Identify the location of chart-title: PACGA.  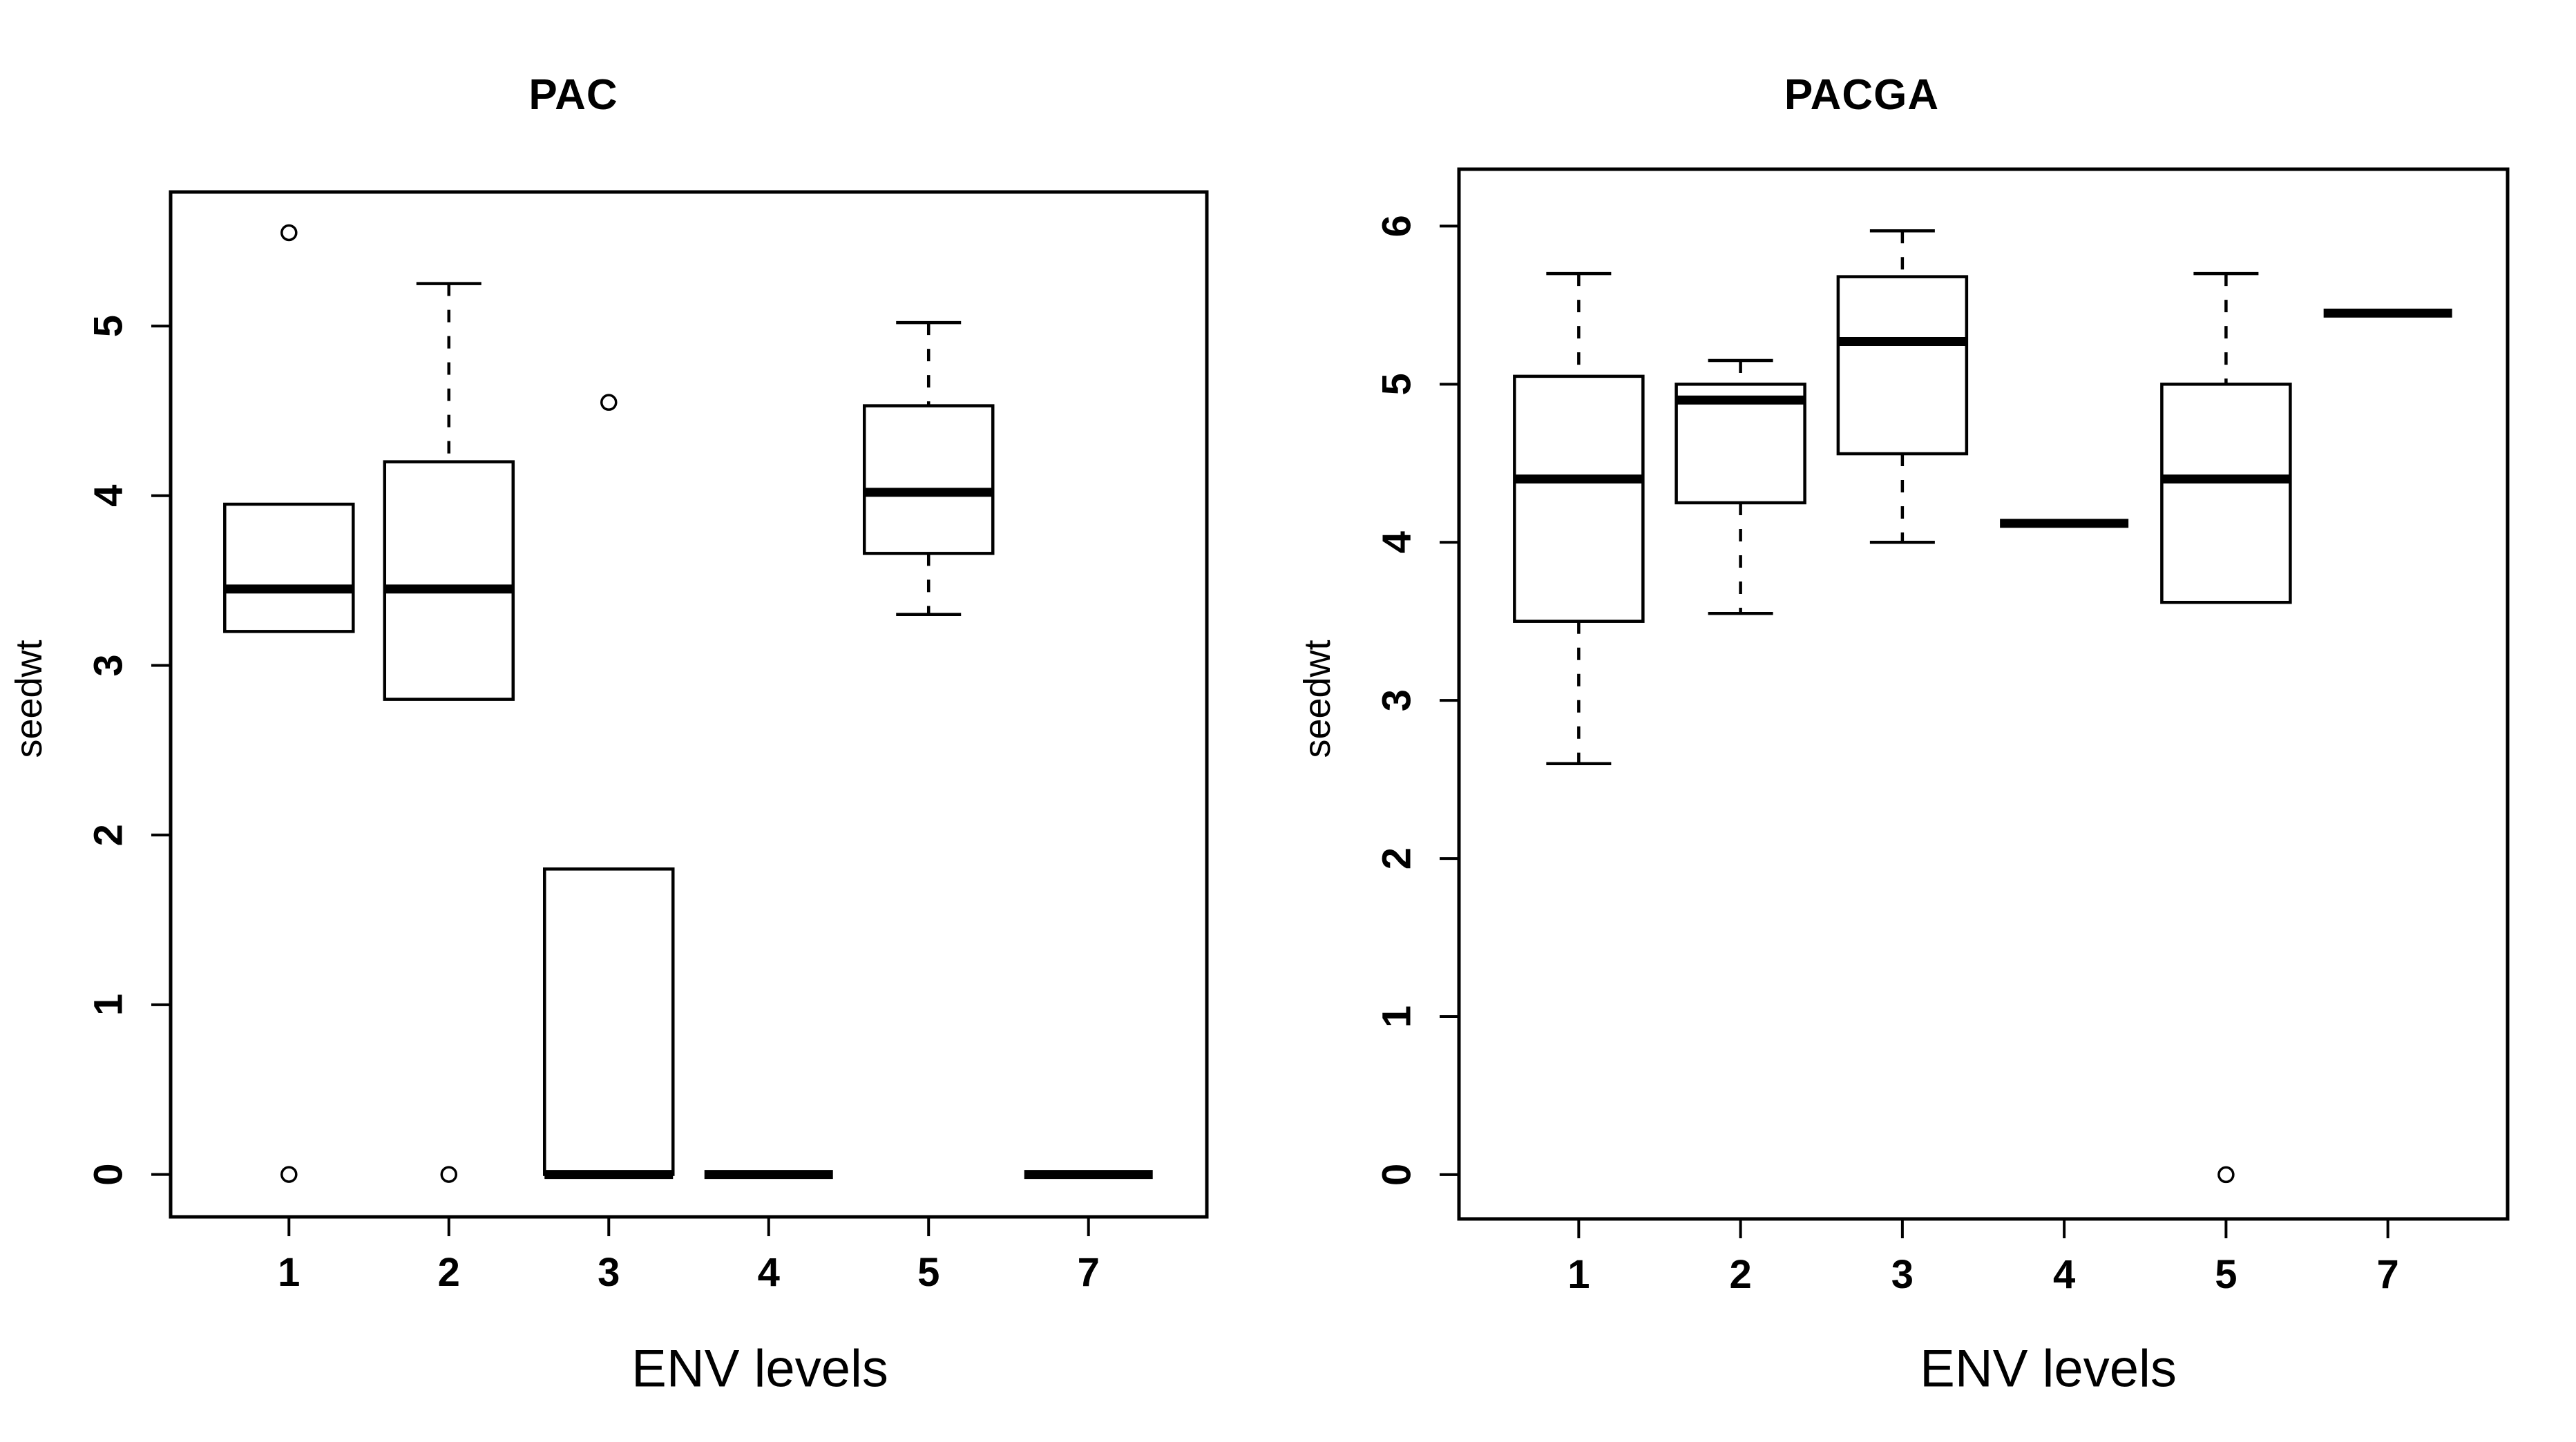
(1862, 95).